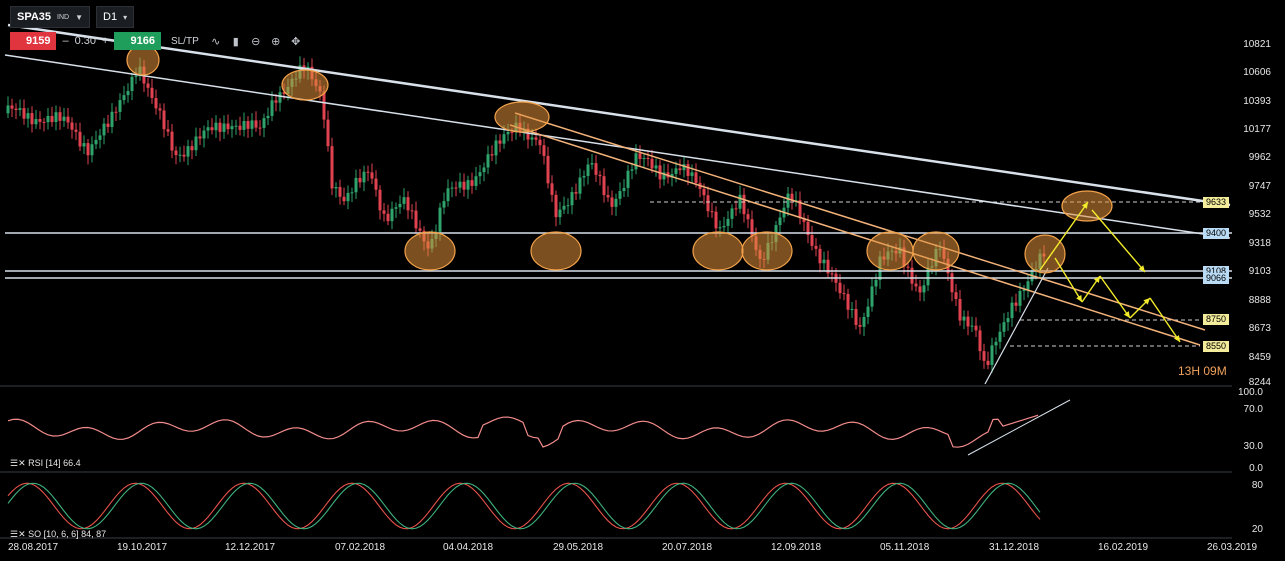 The height and width of the screenshot is (561, 1285). I want to click on move-icon: ✥, so click(296, 41).